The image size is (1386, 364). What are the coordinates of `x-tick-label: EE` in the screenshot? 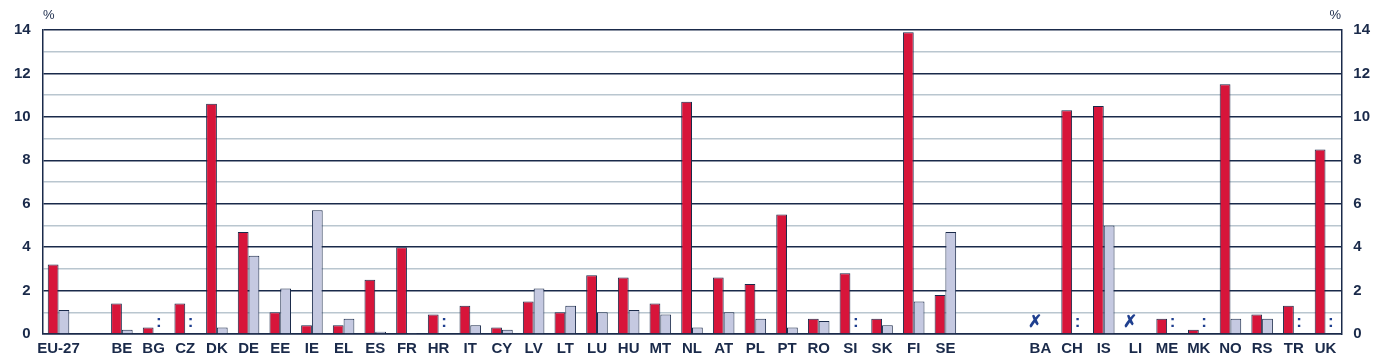 It's located at (280, 348).